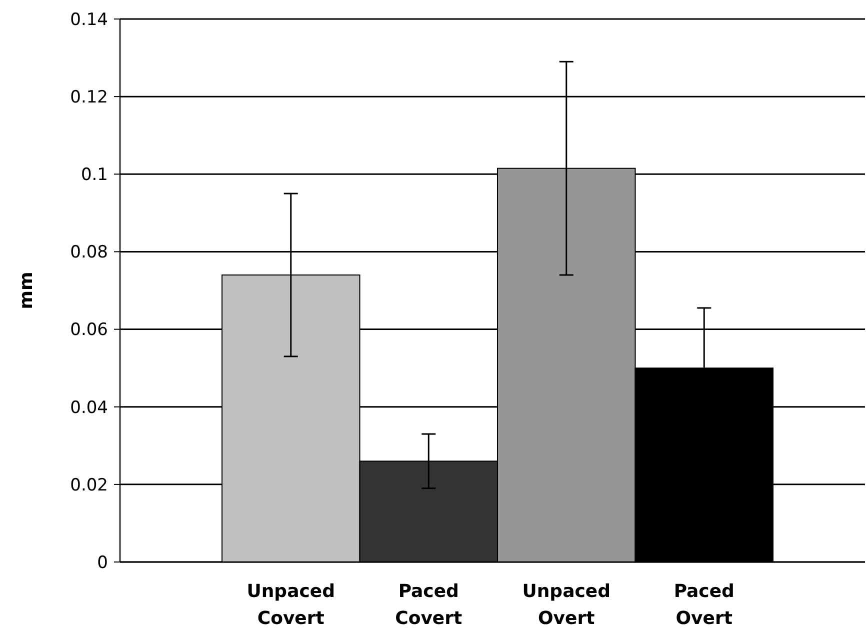 This screenshot has width=866, height=639. What do you see at coordinates (89, 20) in the screenshot?
I see `y-tick-label: 0.14` at bounding box center [89, 20].